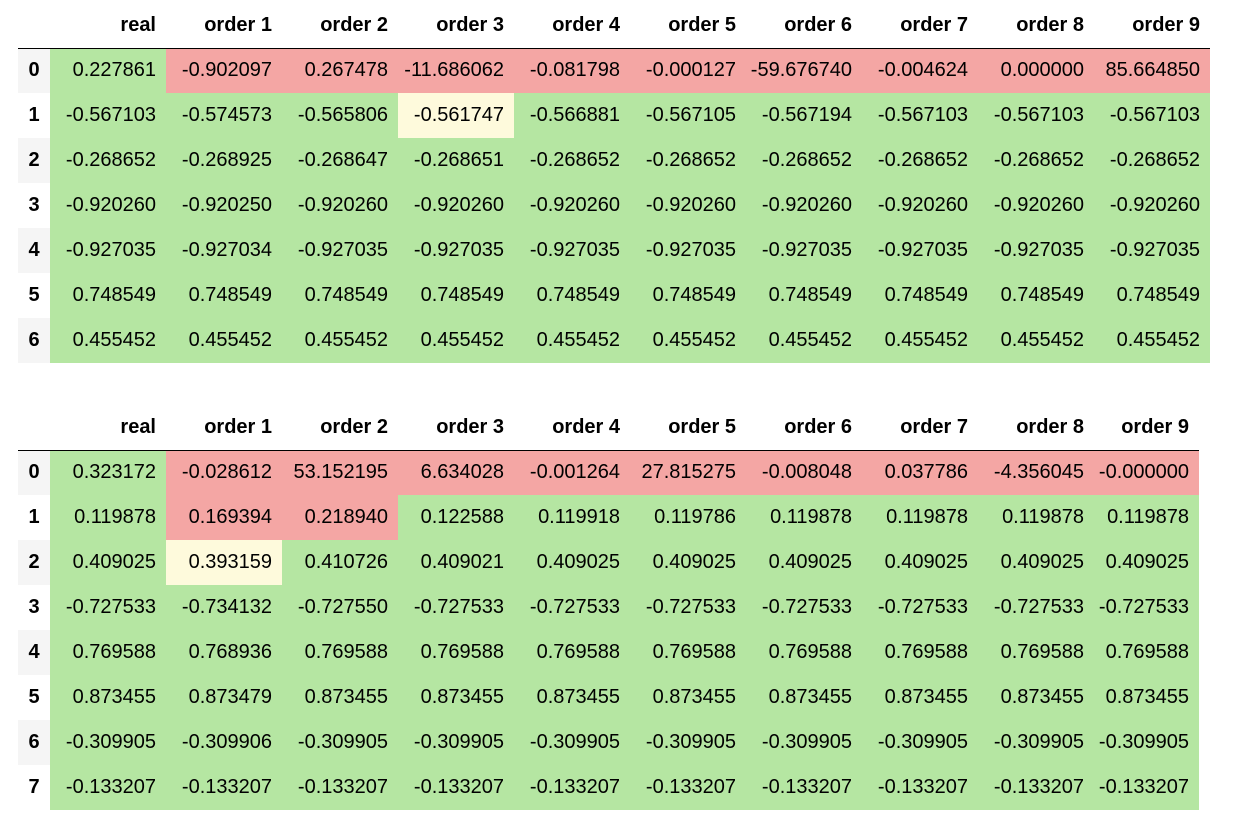  Describe the element at coordinates (920, 472) in the screenshot. I see `table-cell: 0.037786` at that location.